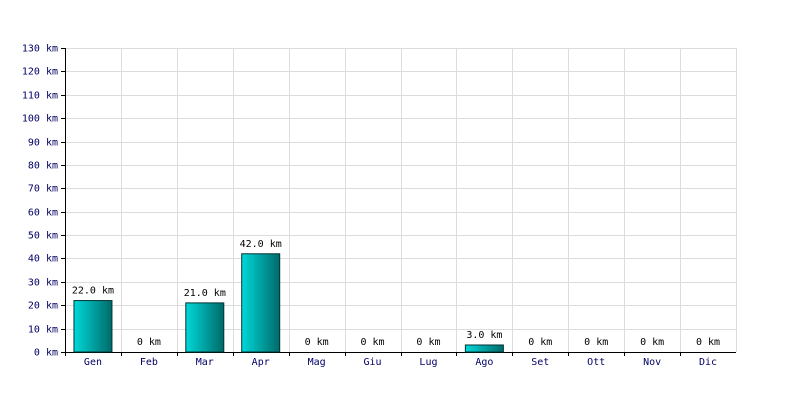 Image resolution: width=800 pixels, height=400 pixels. Describe the element at coordinates (43, 283) in the screenshot. I see `y-tick-label: 30 km` at that location.